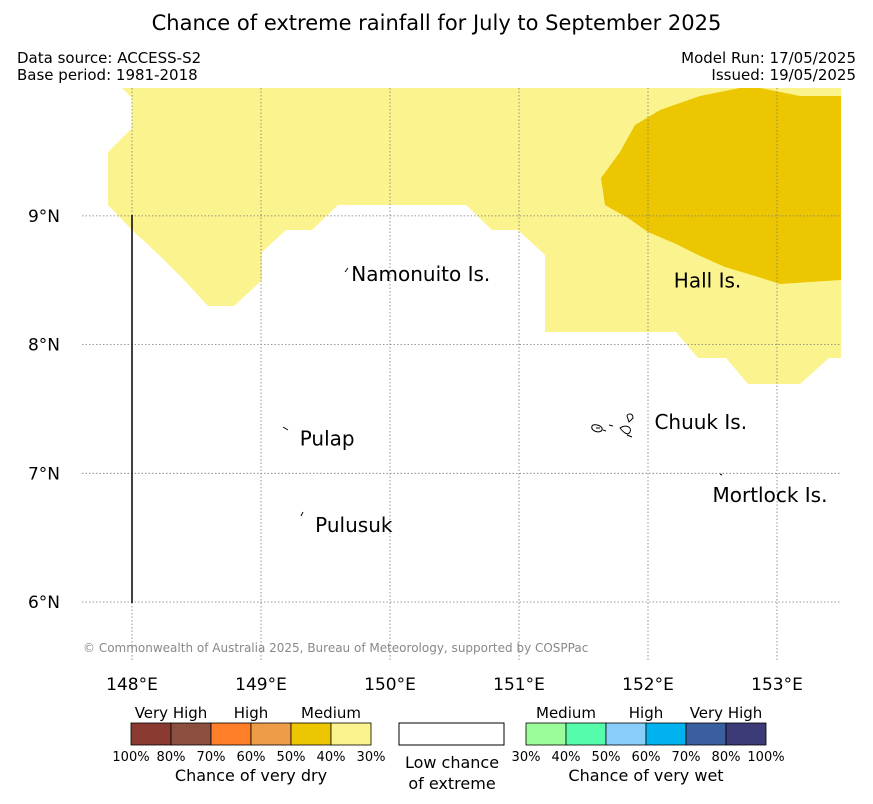  I want to click on place-label: Mortlock Is., so click(770, 495).